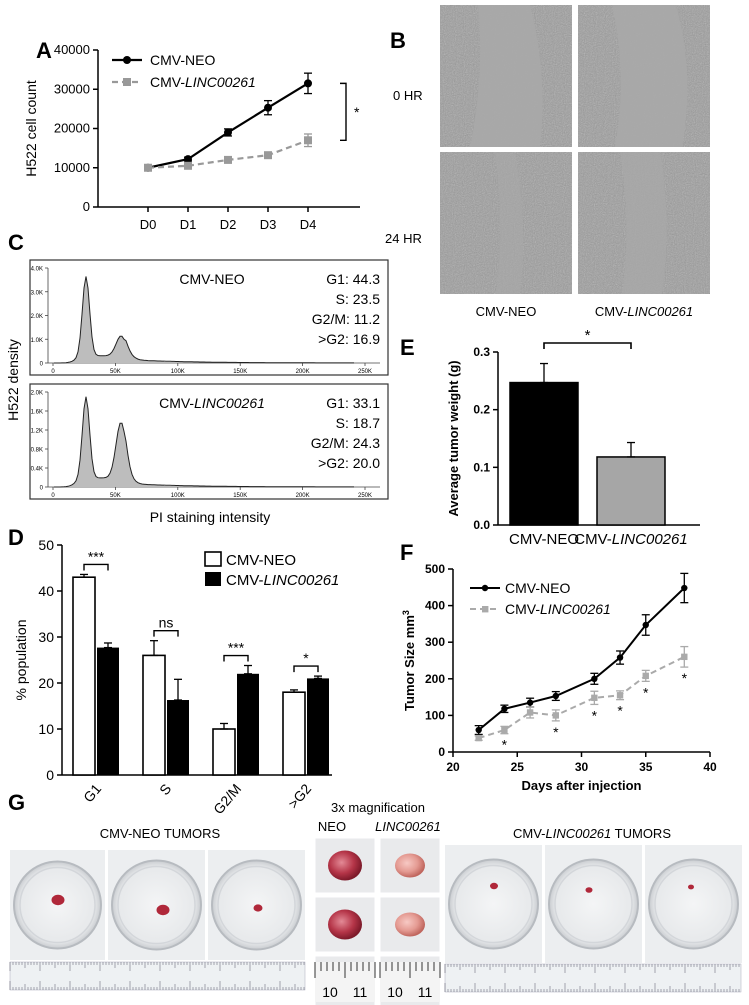 Image resolution: width=749 pixels, height=1005 pixels. What do you see at coordinates (544, 539) in the screenshot?
I see `x-tick-label: CMV-NEO` at bounding box center [544, 539].